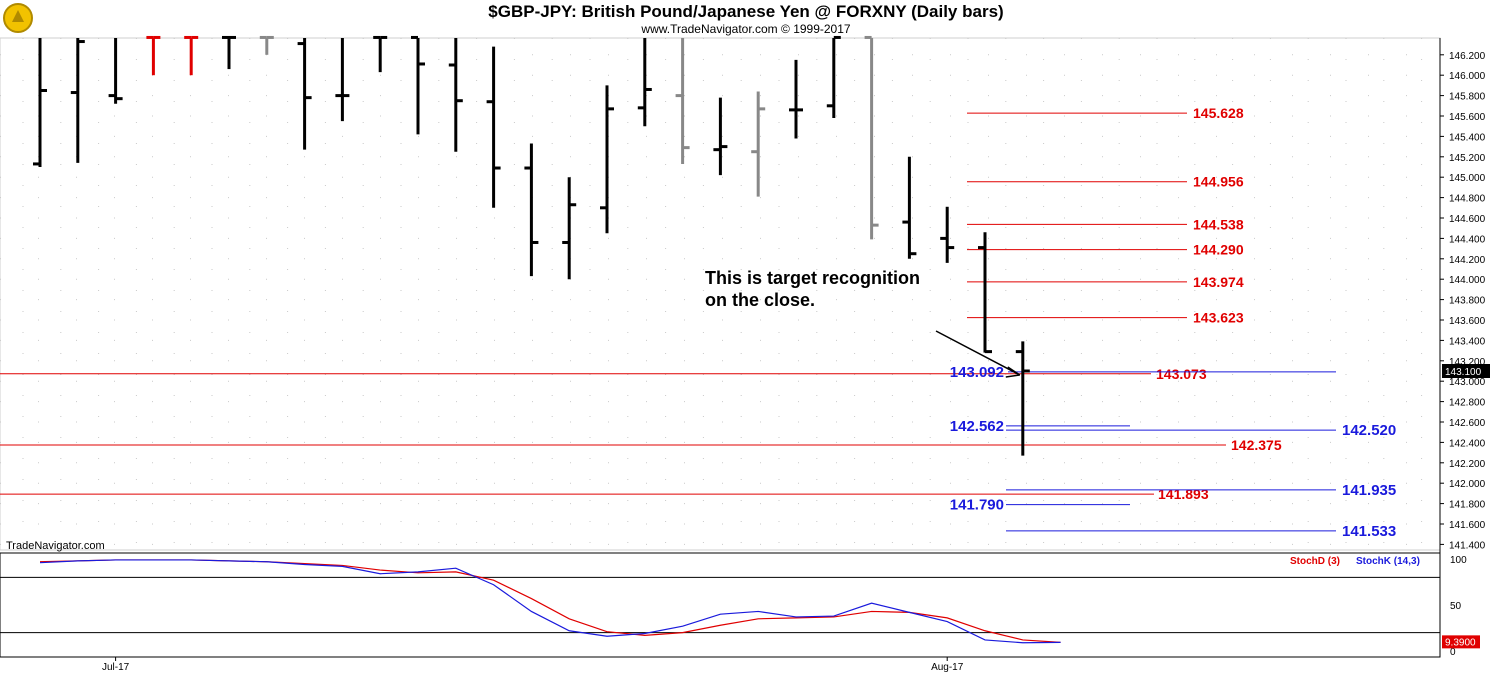 The height and width of the screenshot is (677, 1492). What do you see at coordinates (1467, 341) in the screenshot?
I see `y-tick-label: 143.400` at bounding box center [1467, 341].